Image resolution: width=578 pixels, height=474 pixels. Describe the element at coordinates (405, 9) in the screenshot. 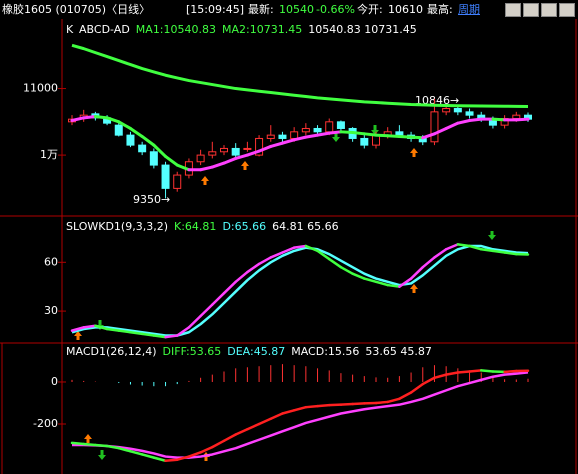

I see `open-price: 10610` at that location.